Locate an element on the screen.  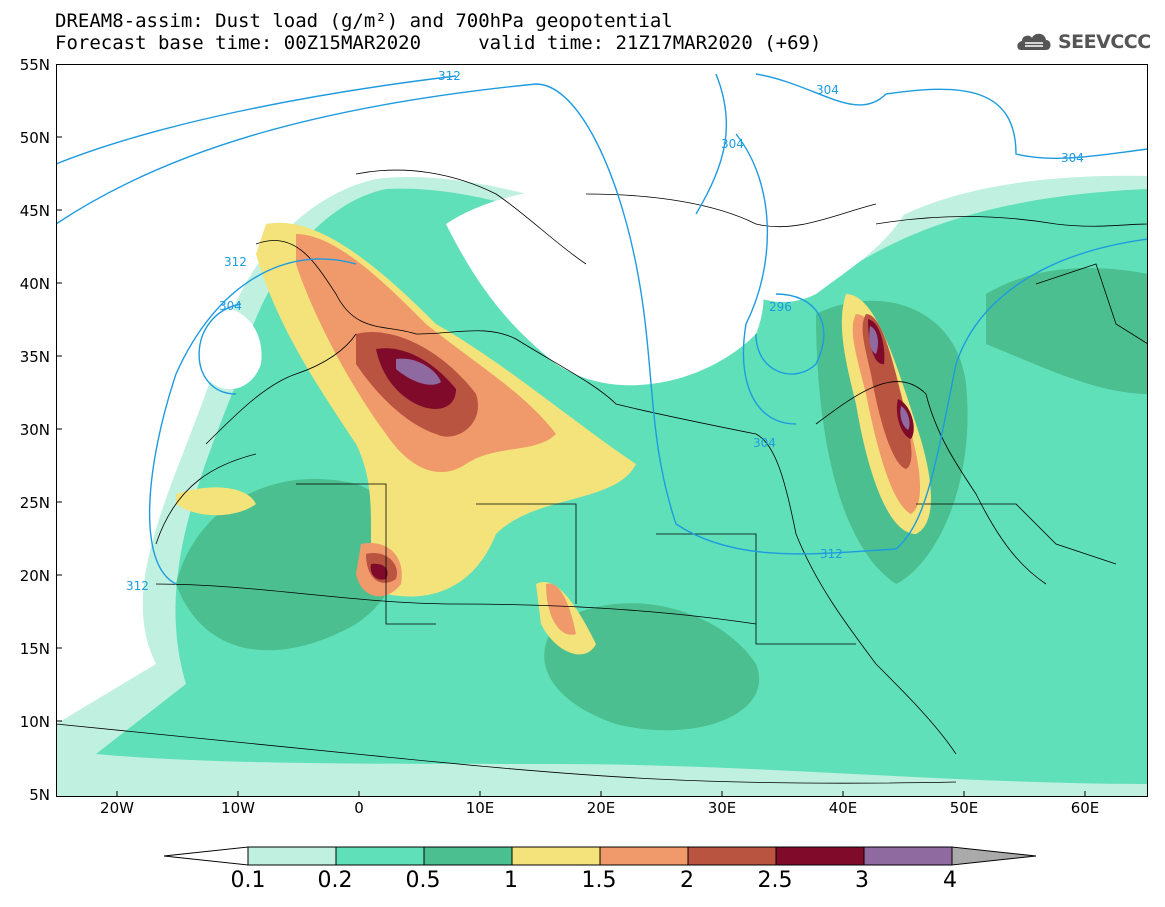
lat-label: 45N is located at coordinates (34, 211).